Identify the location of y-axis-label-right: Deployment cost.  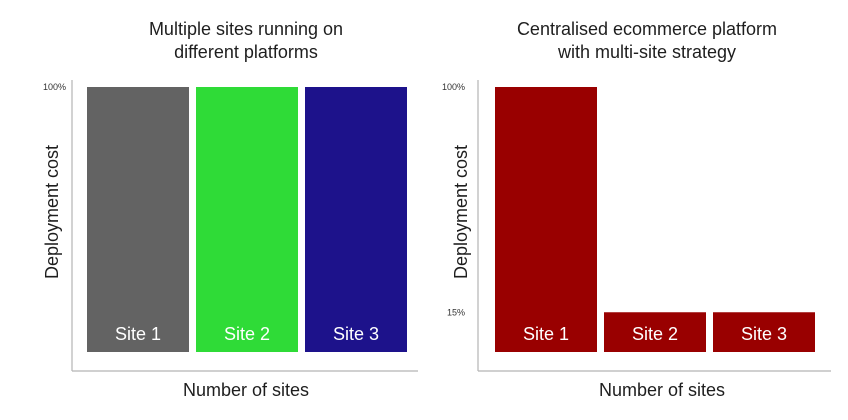
(461, 212).